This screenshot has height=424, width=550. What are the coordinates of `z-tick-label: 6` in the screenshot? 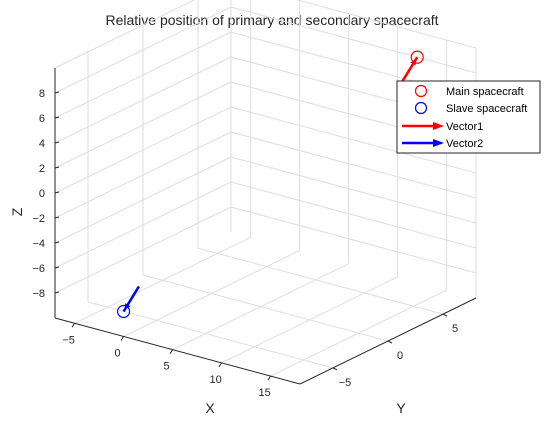 It's located at (42, 119).